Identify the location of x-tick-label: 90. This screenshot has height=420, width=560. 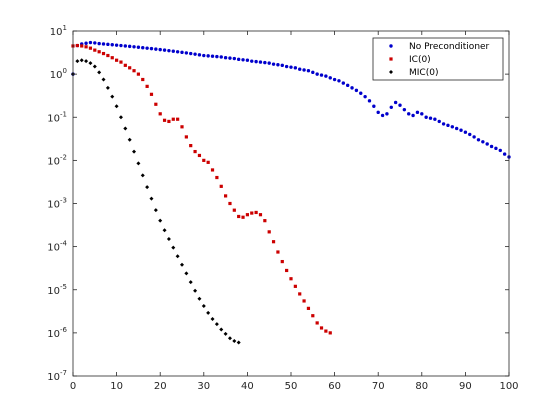
(465, 386).